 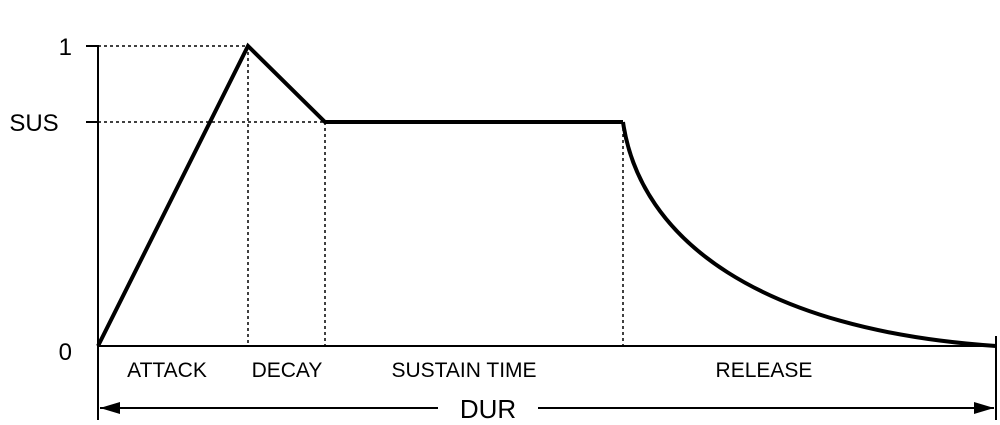 What do you see at coordinates (488, 409) in the screenshot?
I see `duration-label: DUR` at bounding box center [488, 409].